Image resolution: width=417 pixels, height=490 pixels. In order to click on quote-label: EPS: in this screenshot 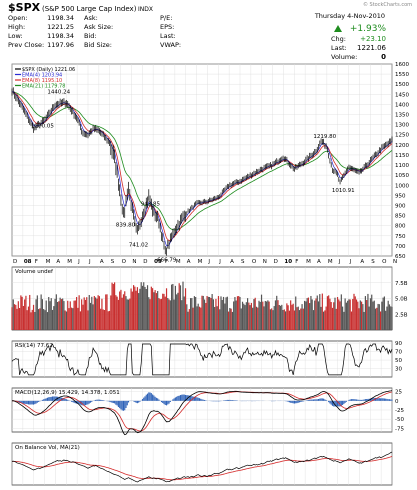, I will do `click(167, 27)`.